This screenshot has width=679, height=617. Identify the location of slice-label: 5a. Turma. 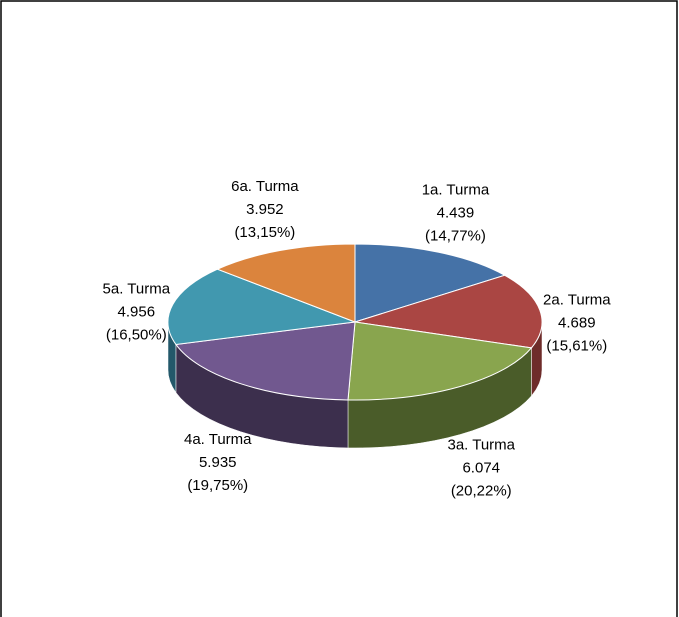
(137, 289).